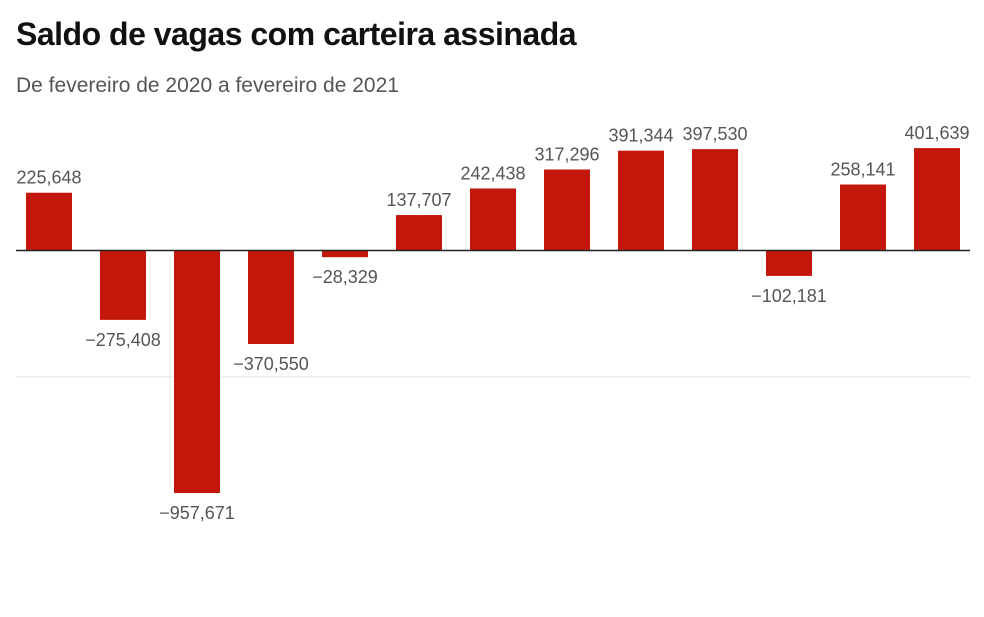  What do you see at coordinates (123, 340) in the screenshot?
I see `bar-value-label: −275,408` at bounding box center [123, 340].